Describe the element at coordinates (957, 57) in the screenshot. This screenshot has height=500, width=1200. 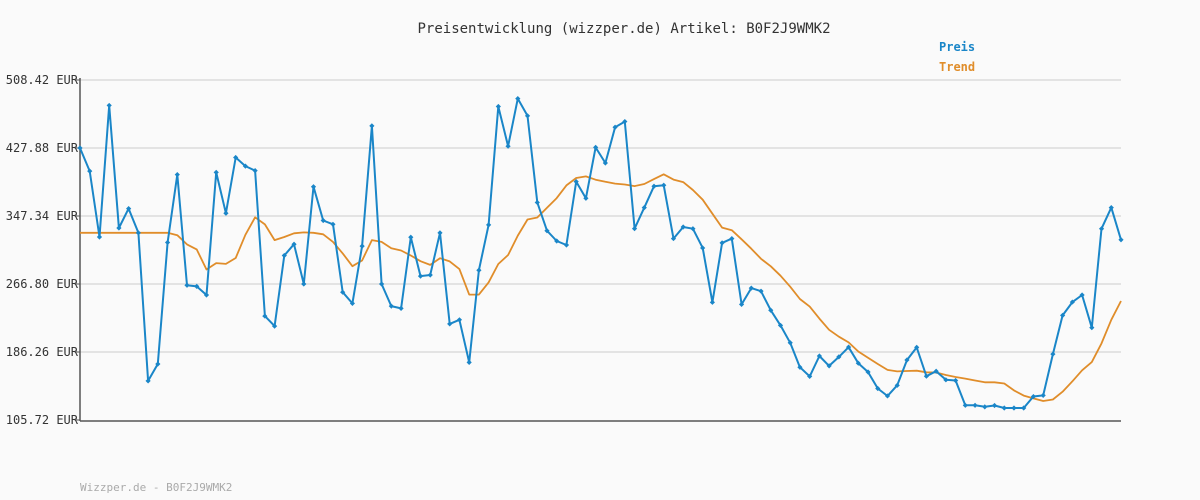
I see `legend: Preis Trend` at that location.